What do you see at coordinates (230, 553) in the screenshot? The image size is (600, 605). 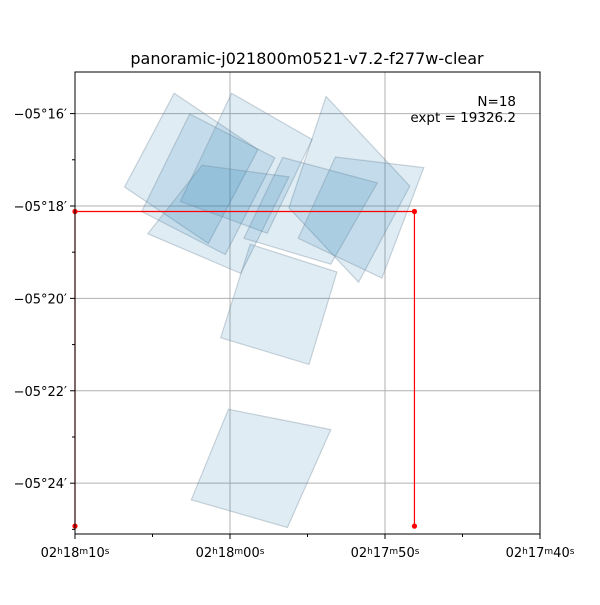 I see `x-tick-label: 02h18m00s` at bounding box center [230, 553].